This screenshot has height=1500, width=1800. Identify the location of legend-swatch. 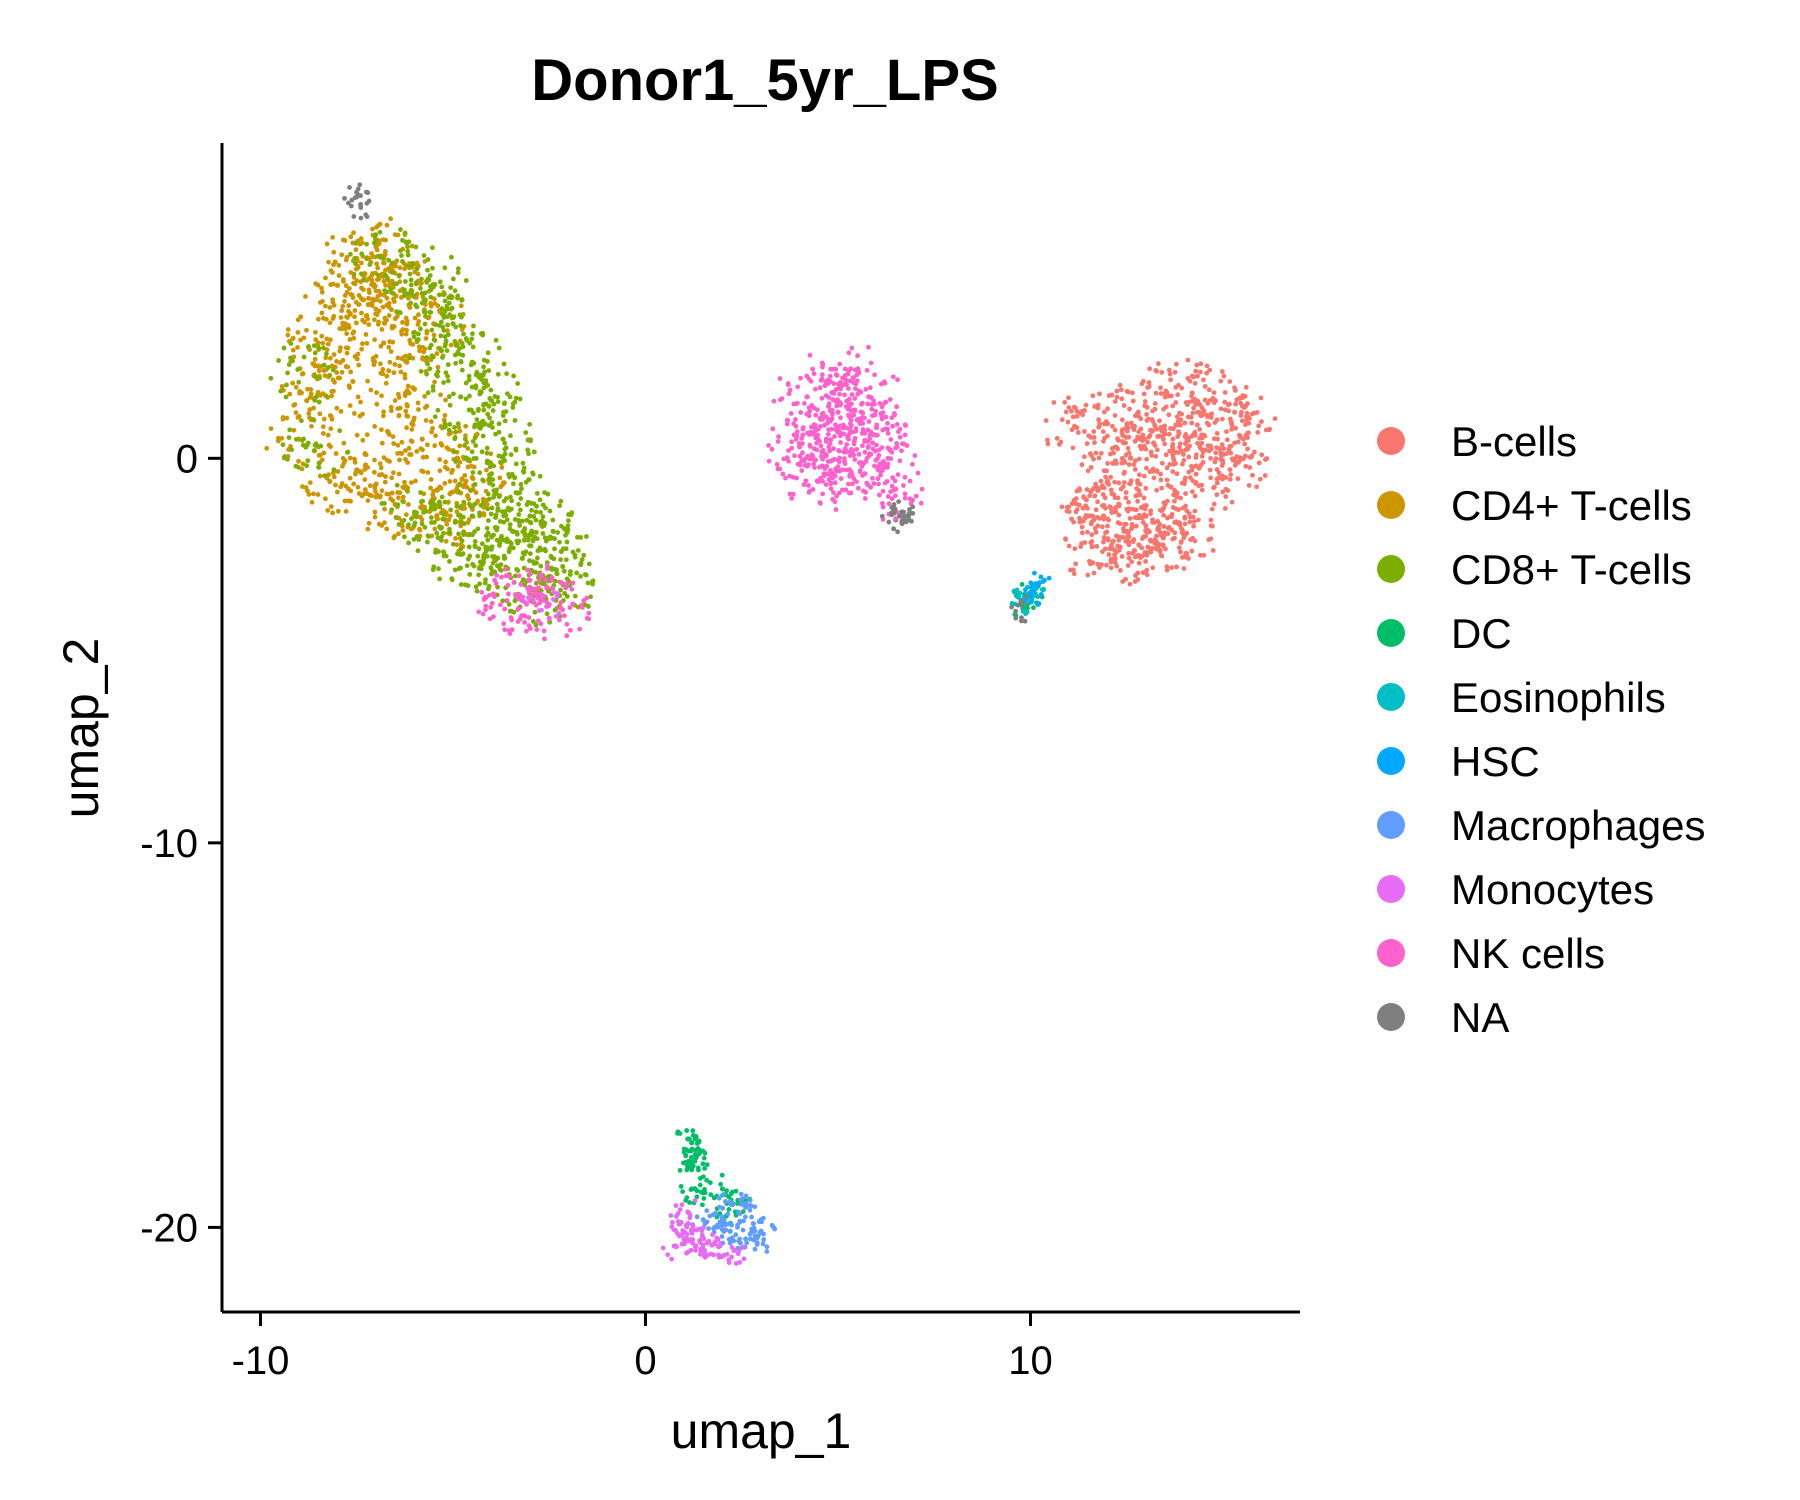
(1391, 697).